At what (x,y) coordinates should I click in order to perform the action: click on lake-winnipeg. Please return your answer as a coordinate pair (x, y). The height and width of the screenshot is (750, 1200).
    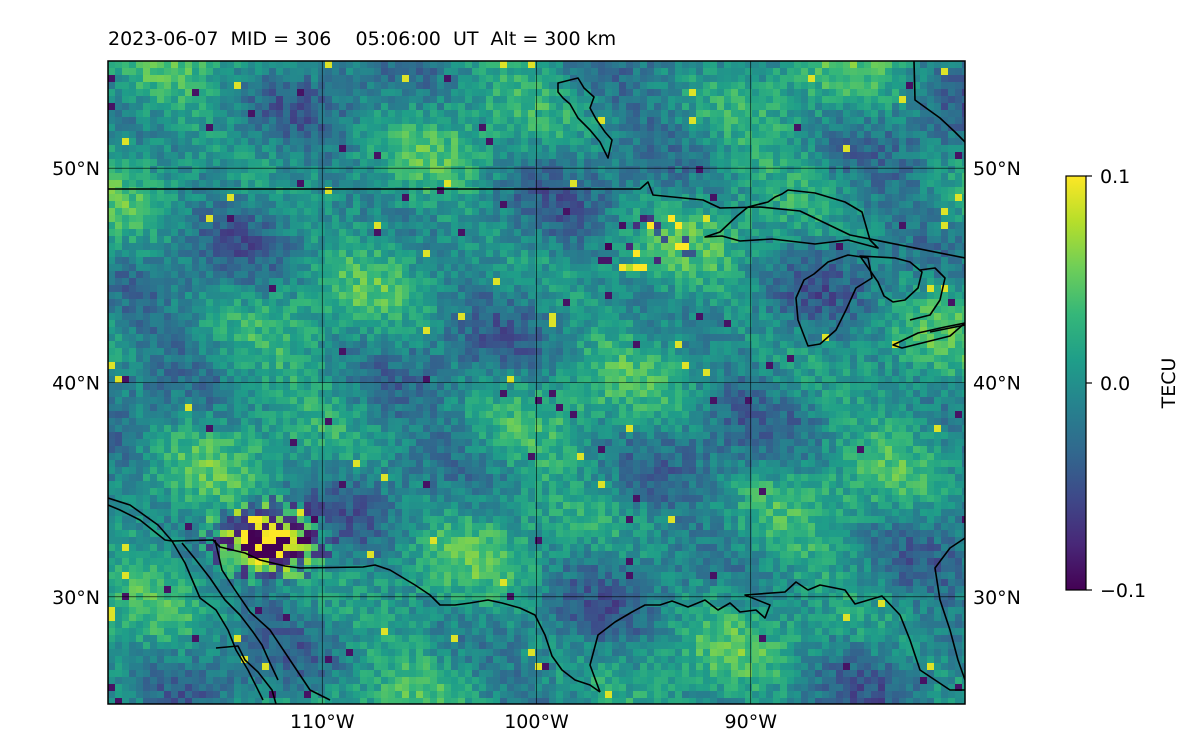
    Looking at the image, I should click on (585, 118).